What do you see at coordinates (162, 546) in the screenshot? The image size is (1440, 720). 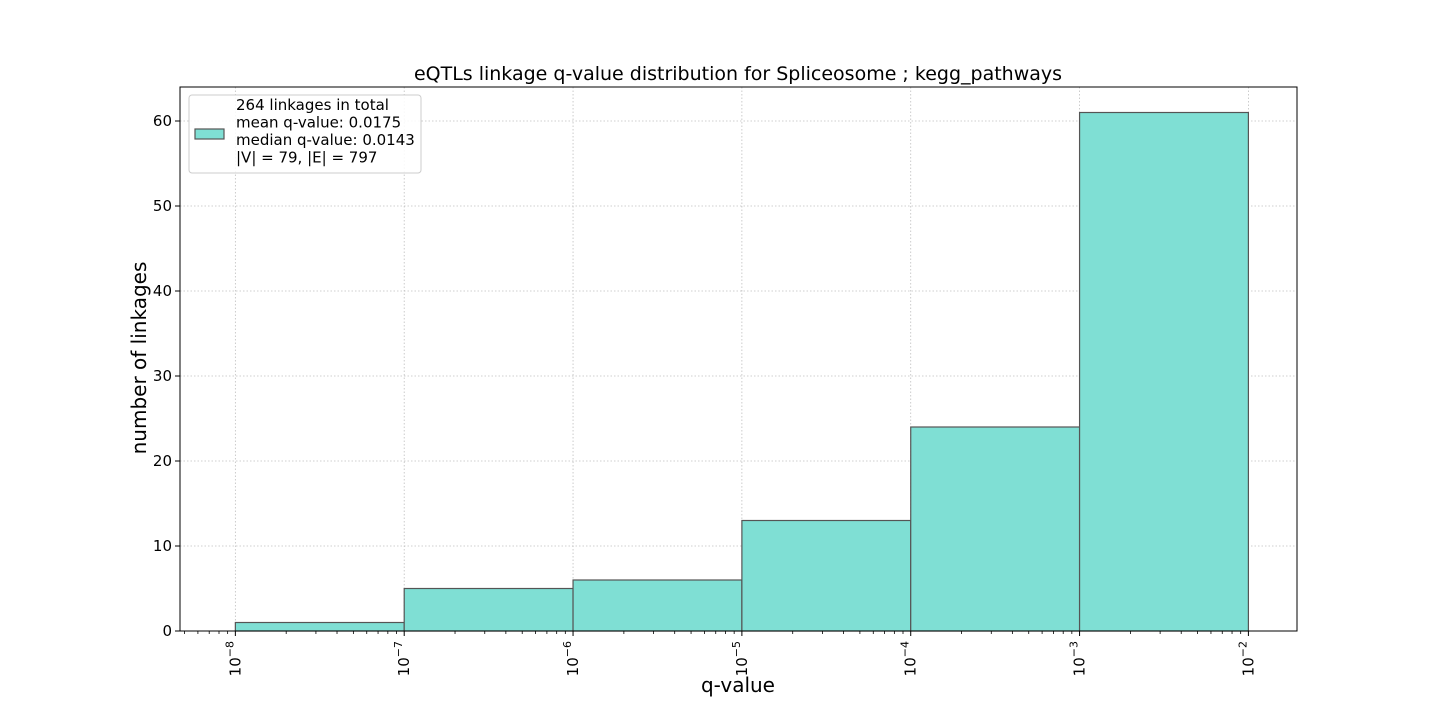 I see `y-tick-label: 10` at bounding box center [162, 546].